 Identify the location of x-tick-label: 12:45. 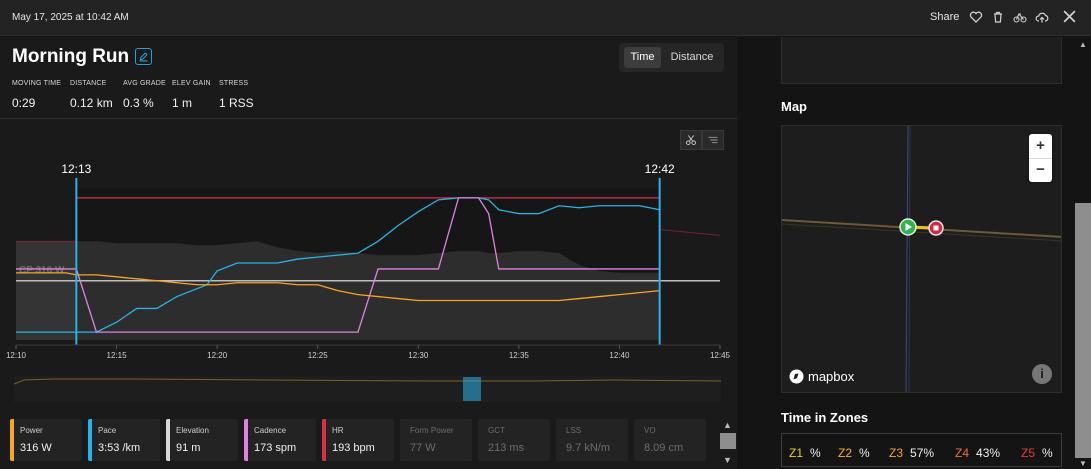
(720, 355).